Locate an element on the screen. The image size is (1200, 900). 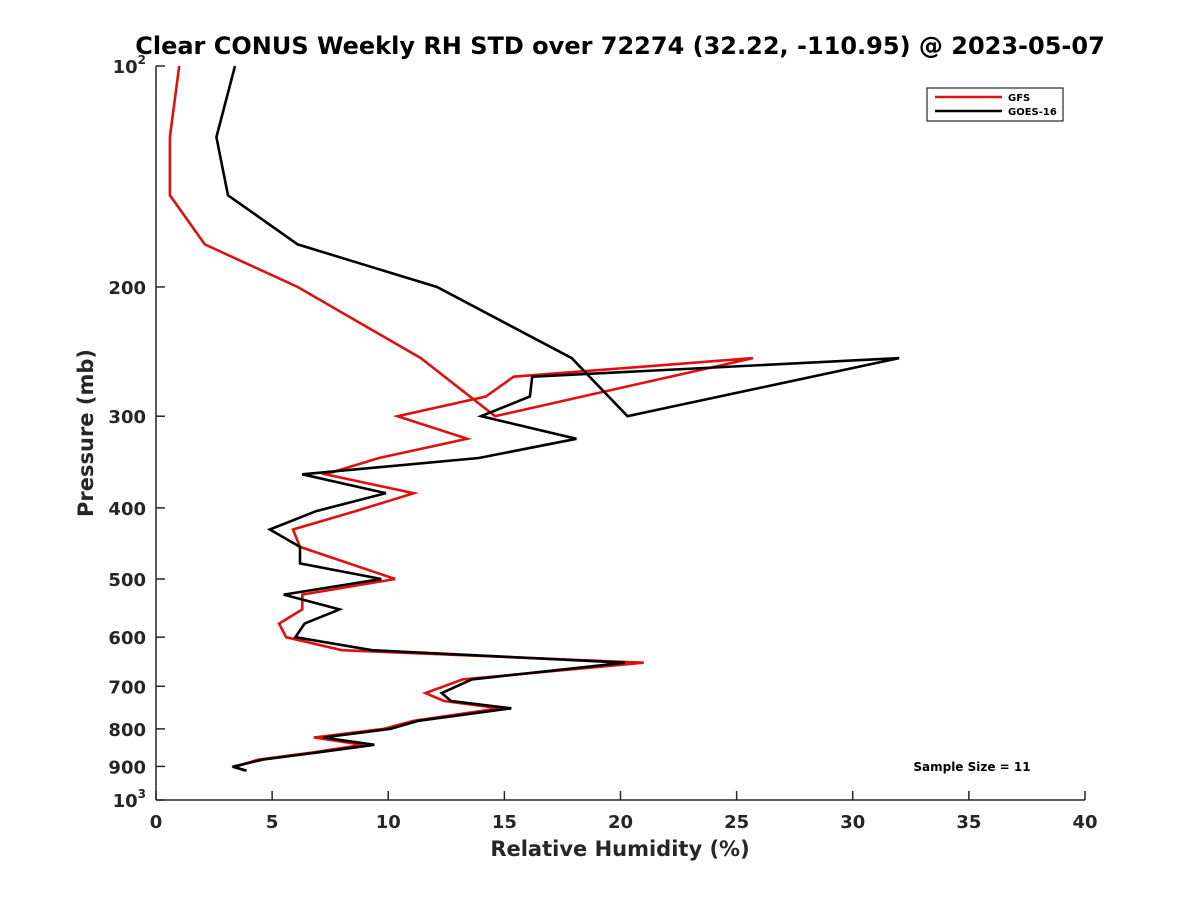
x-tick-label: 20 is located at coordinates (620, 822).